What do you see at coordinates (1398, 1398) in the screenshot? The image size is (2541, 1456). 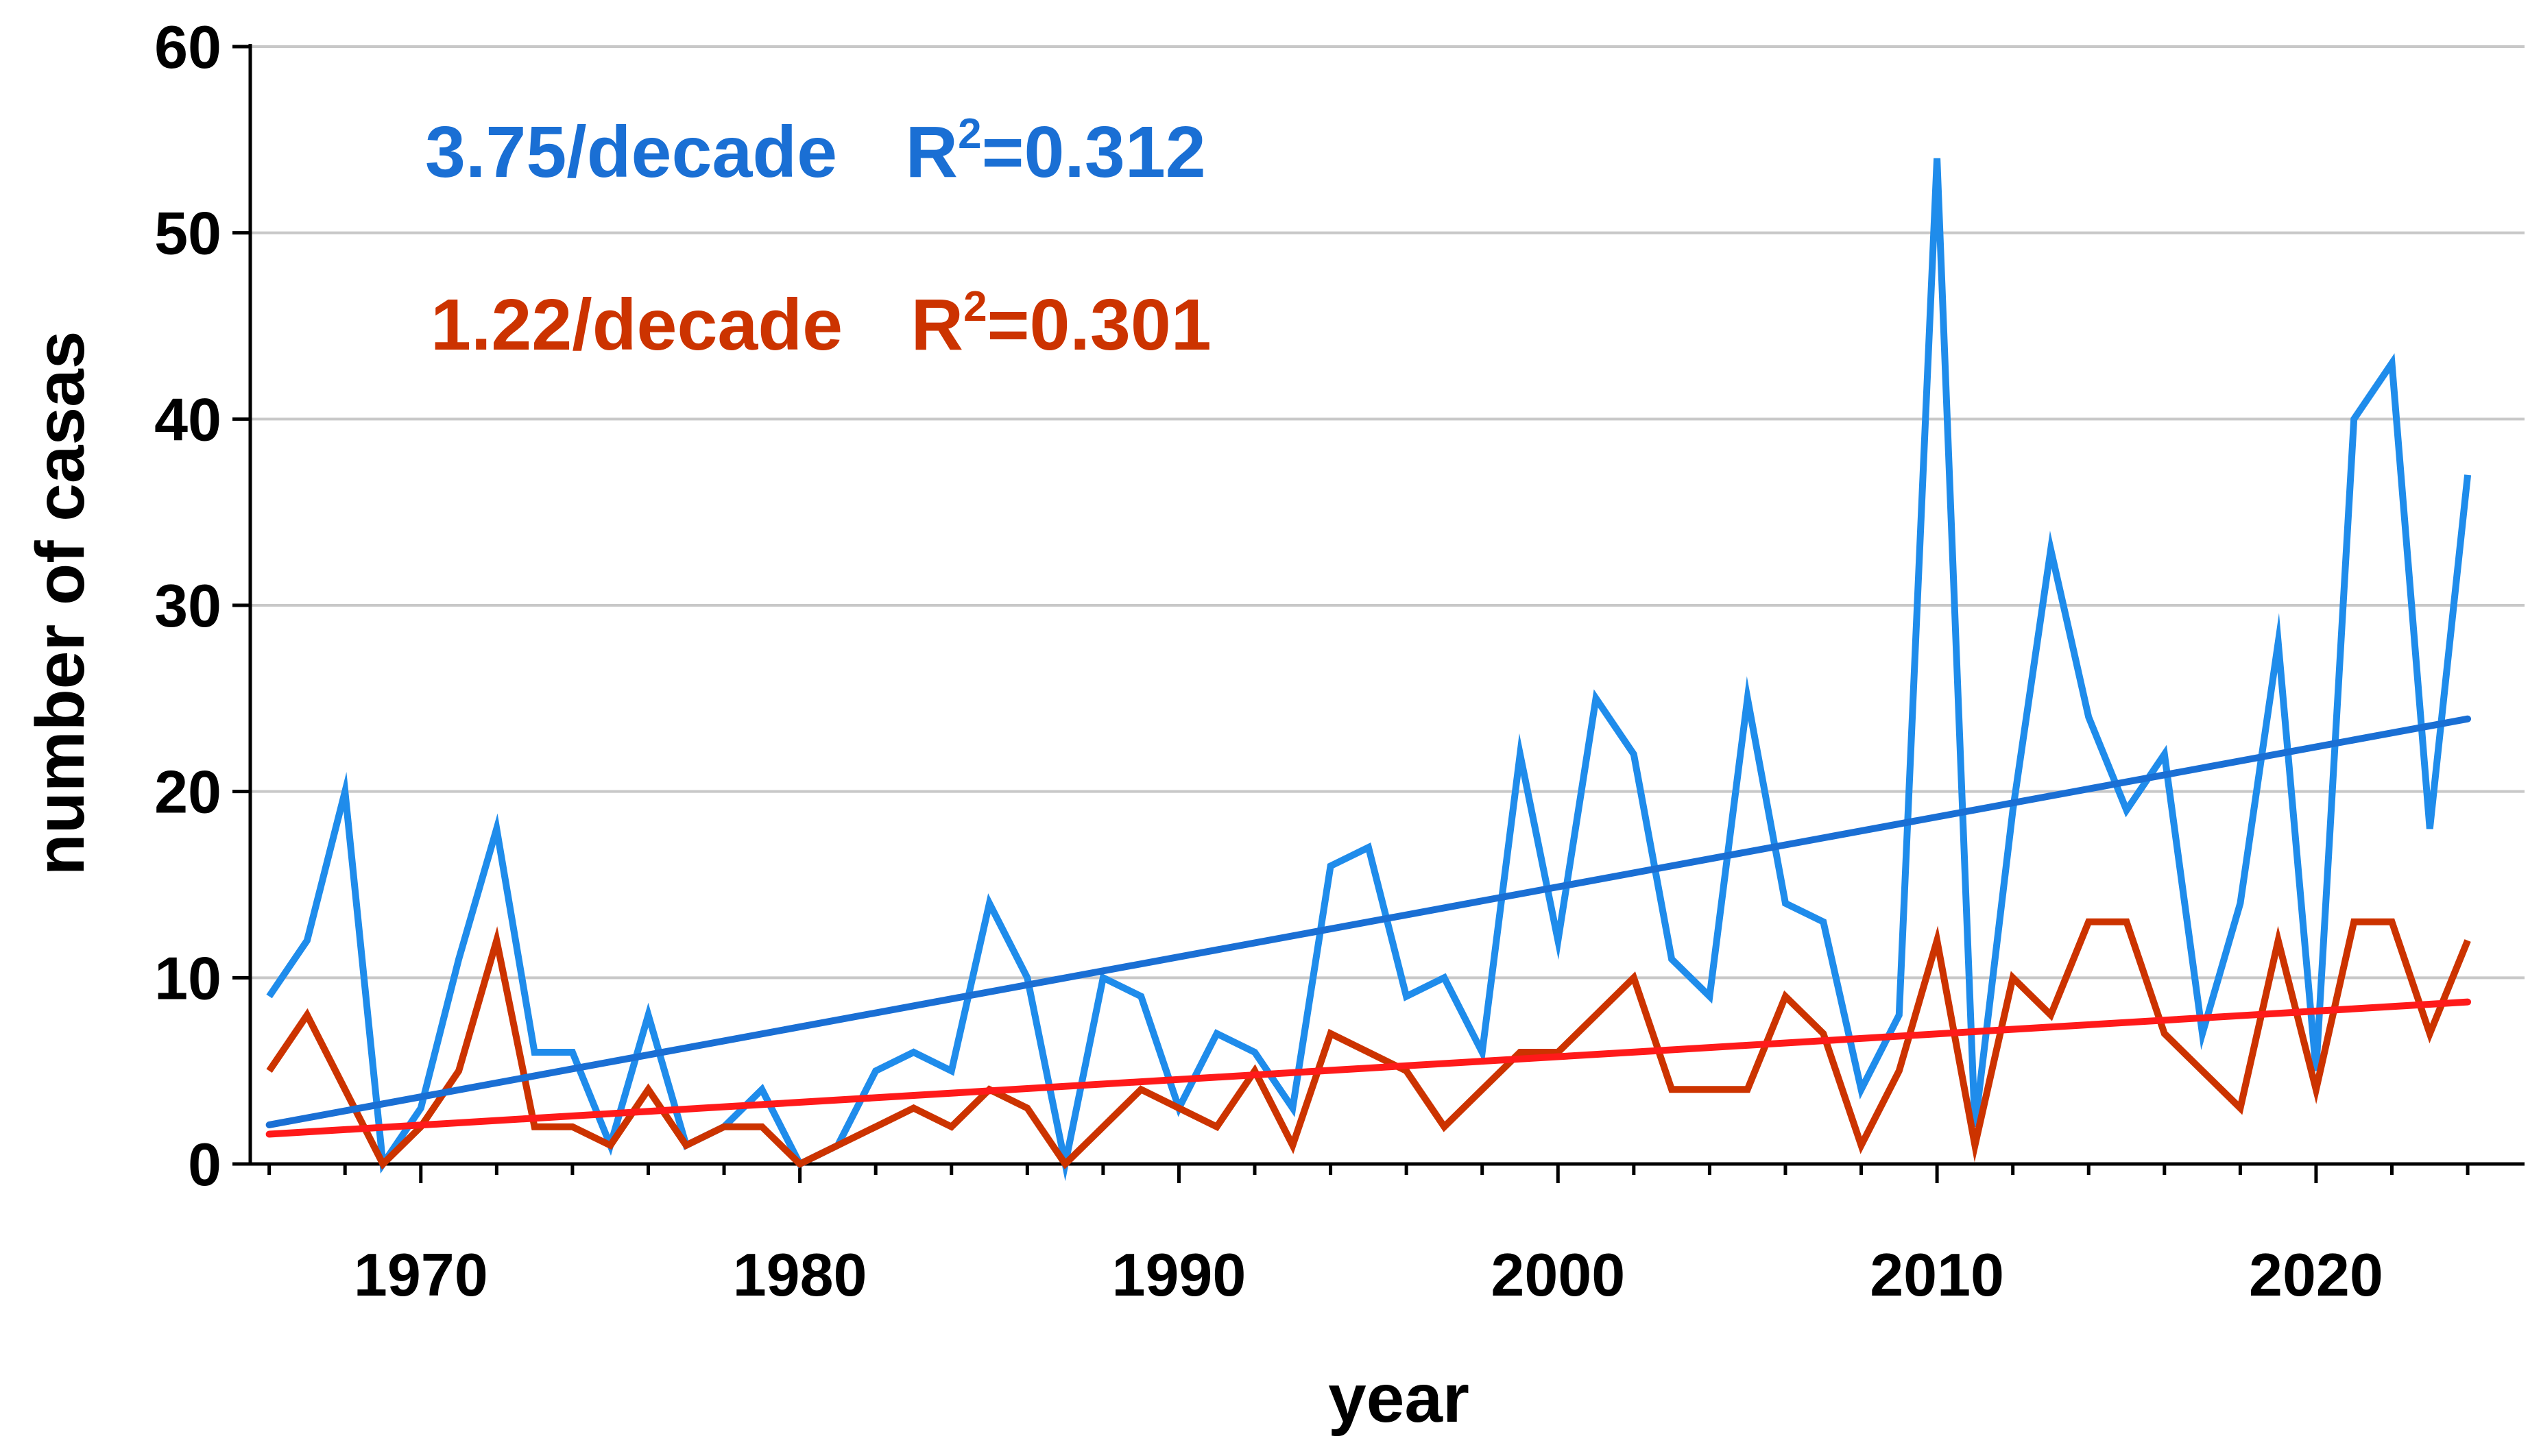 I see `x-axis-title: year` at bounding box center [1398, 1398].